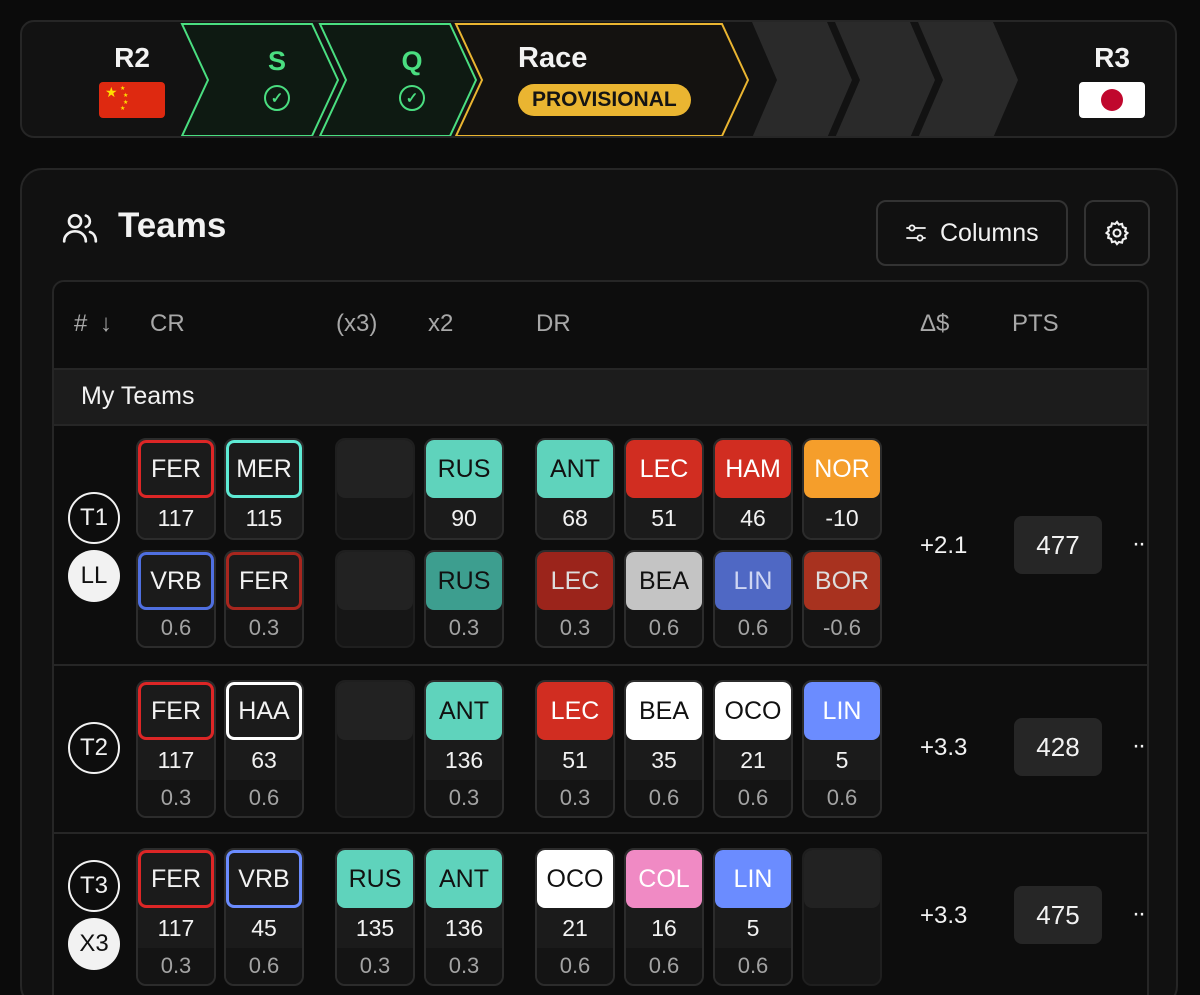 The image size is (1200, 995). I want to click on asset-card-bea: BEA 35 0.6, so click(664, 749).